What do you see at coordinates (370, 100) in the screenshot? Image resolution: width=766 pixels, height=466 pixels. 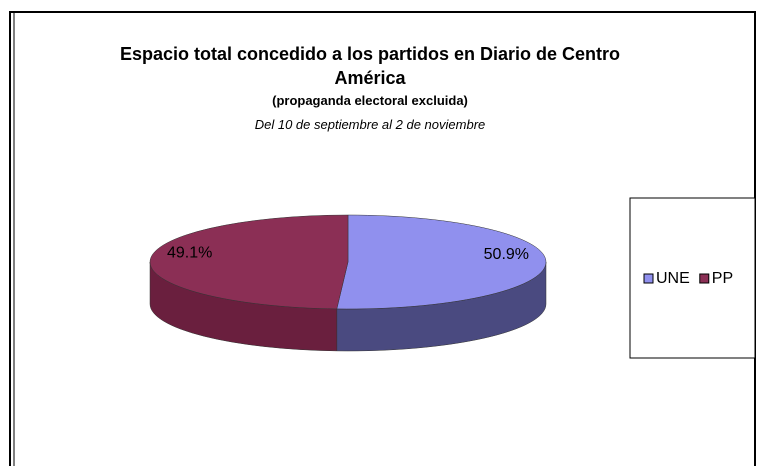 I see `chart-subtitle: (propaganda electoral excluida)` at bounding box center [370, 100].